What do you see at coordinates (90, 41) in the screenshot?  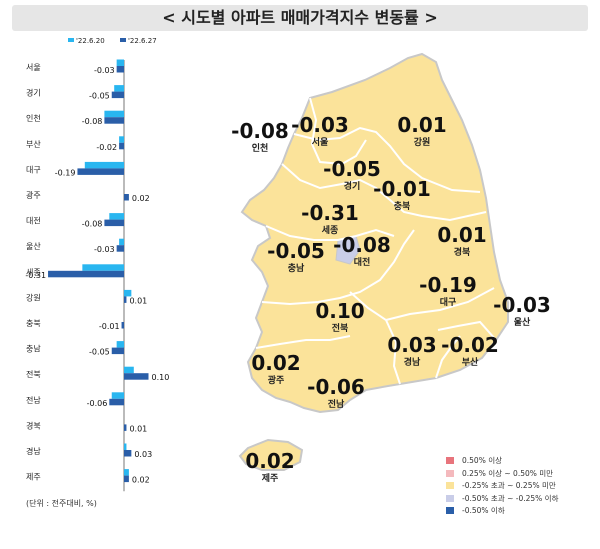 I see `legend-label: '22.6.20` at bounding box center [90, 41].